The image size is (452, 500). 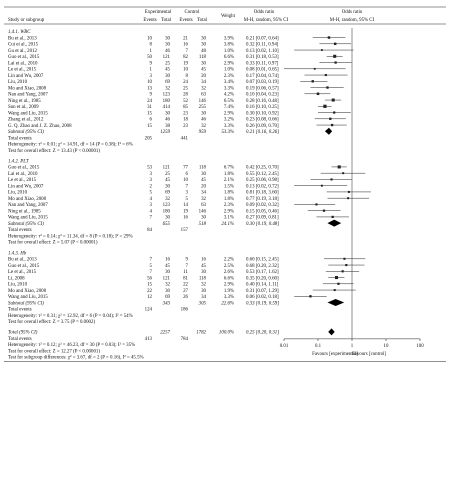 I want to click on g0-study-10-or-ci: 0.28 [0.16, 0.48], so click(x=262, y=101).